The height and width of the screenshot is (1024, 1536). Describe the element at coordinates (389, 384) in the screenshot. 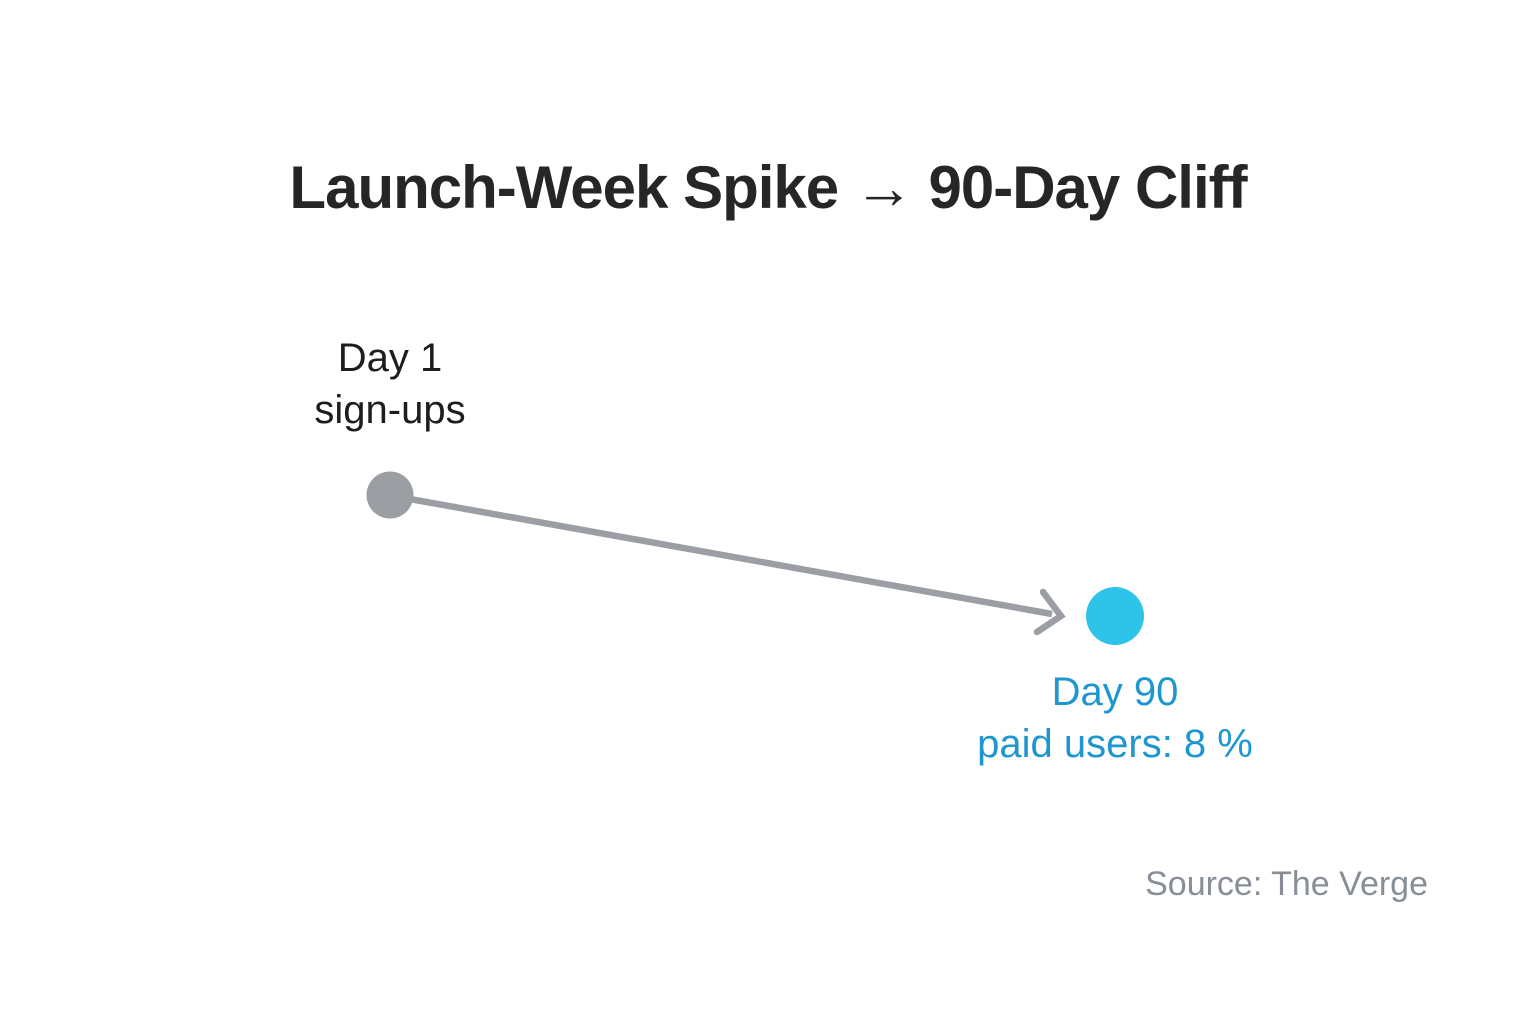

I see `start-node-label: Day 1 sign-ups` at that location.